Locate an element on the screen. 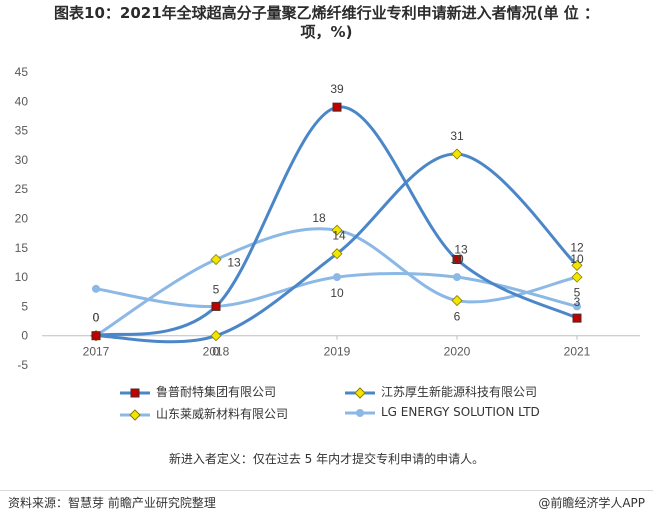  legend-label: LG ENERGY SOLUTION LTD is located at coordinates (460, 412).